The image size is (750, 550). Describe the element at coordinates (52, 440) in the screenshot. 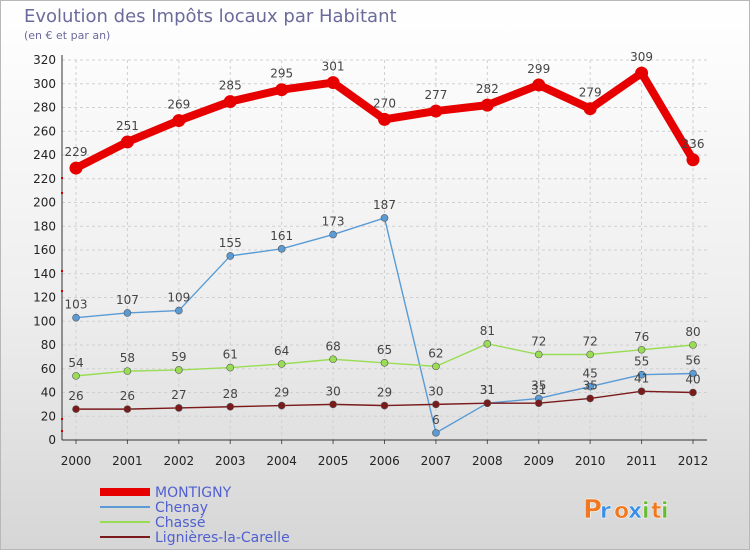

I see `y-tick-label: 0` at that location.